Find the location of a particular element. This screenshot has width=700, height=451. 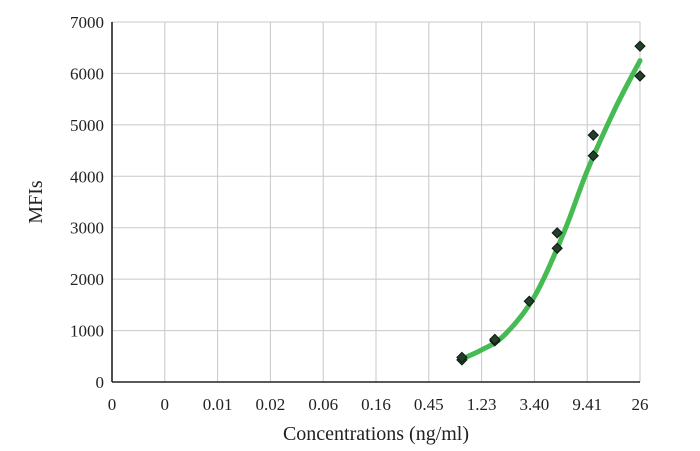

x-tick-label: 3.40 is located at coordinates (535, 404).